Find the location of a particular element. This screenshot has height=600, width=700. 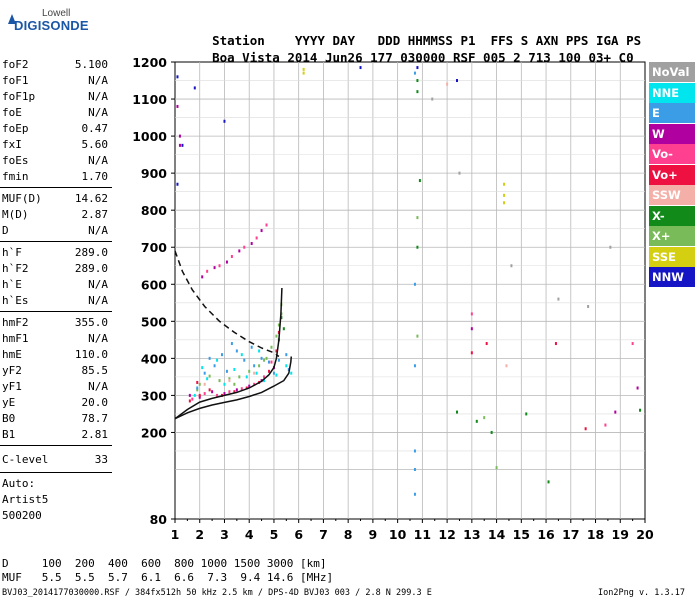

x-tick-label: 12 is located at coordinates (446, 534).